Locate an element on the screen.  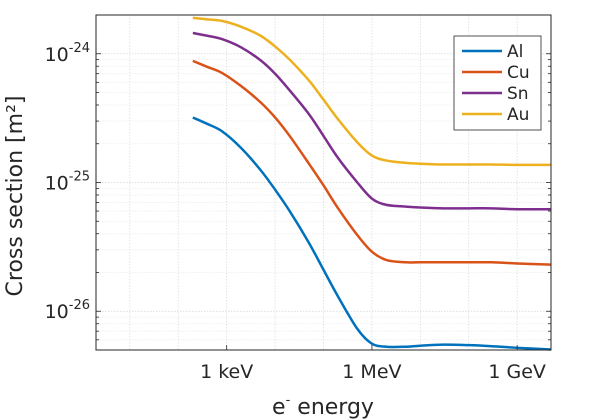
y-axis-label: Cross section [m²] is located at coordinates (15, 196).